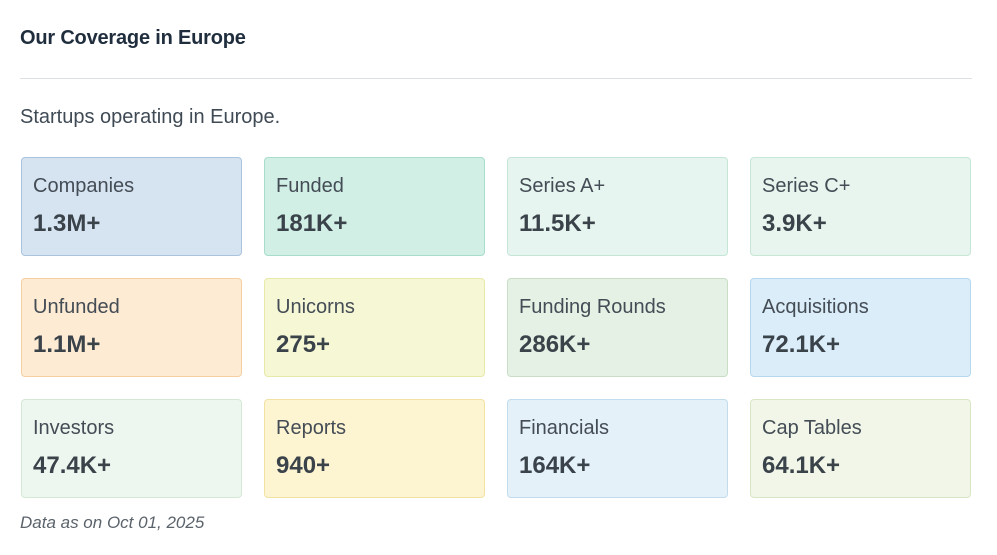 The width and height of the screenshot is (997, 555). What do you see at coordinates (112, 522) in the screenshot?
I see `data-date-note: Data as on Oct 01, 2025` at bounding box center [112, 522].